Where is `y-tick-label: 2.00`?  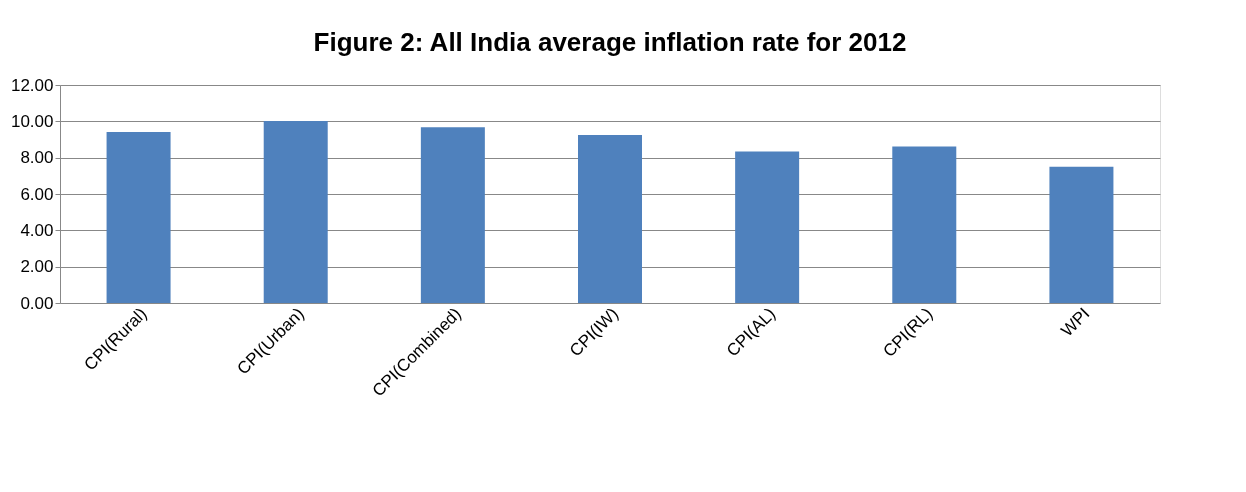 y-tick-label: 2.00 is located at coordinates (37, 267).